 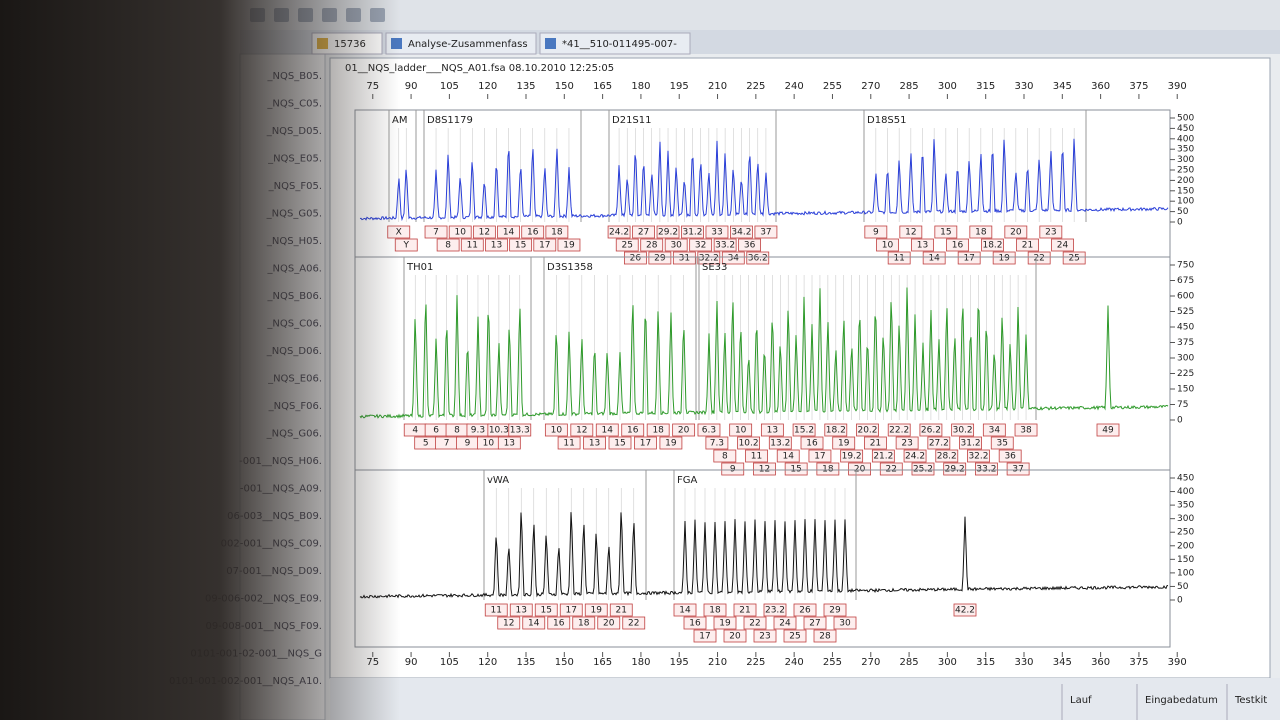 What do you see at coordinates (709, 259) in the screenshot?
I see `allele-label: 32.2` at bounding box center [709, 259].